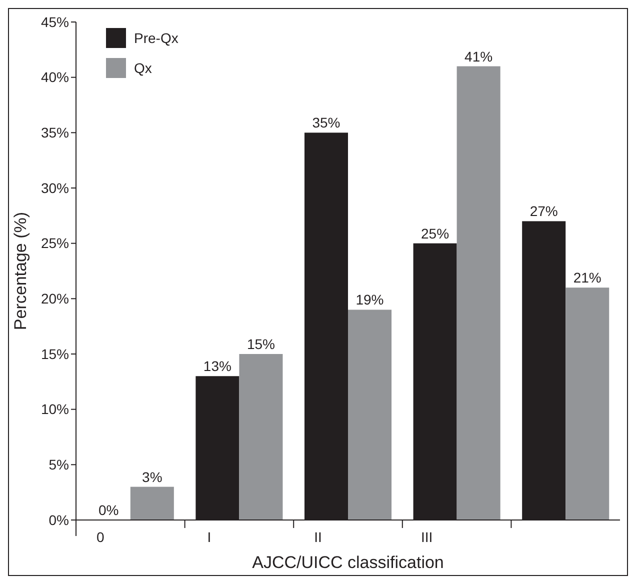 This screenshot has width=636, height=584. Describe the element at coordinates (20, 271) in the screenshot. I see `y-axis-title: Percentage (%)` at that location.